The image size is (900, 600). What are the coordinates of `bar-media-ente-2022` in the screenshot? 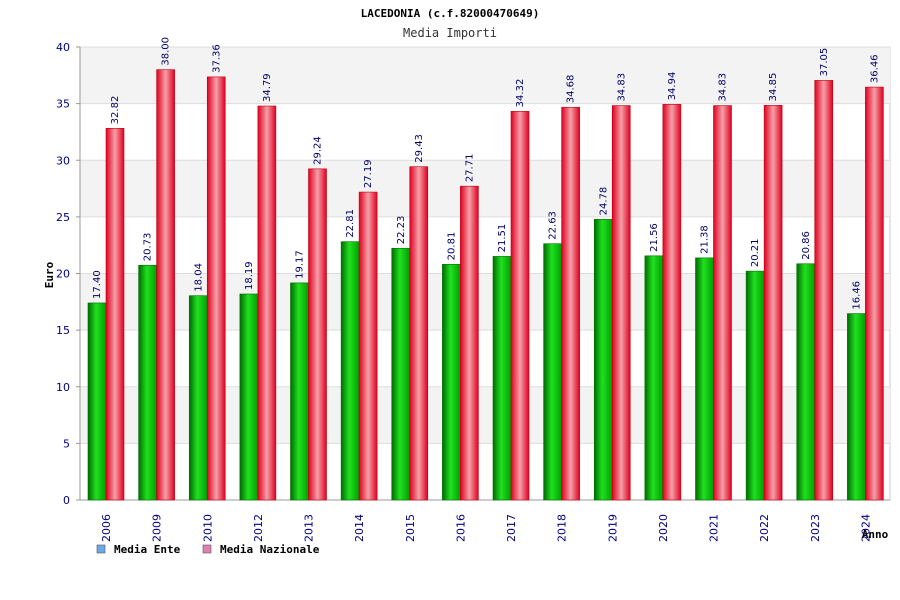 It's located at (755, 385).